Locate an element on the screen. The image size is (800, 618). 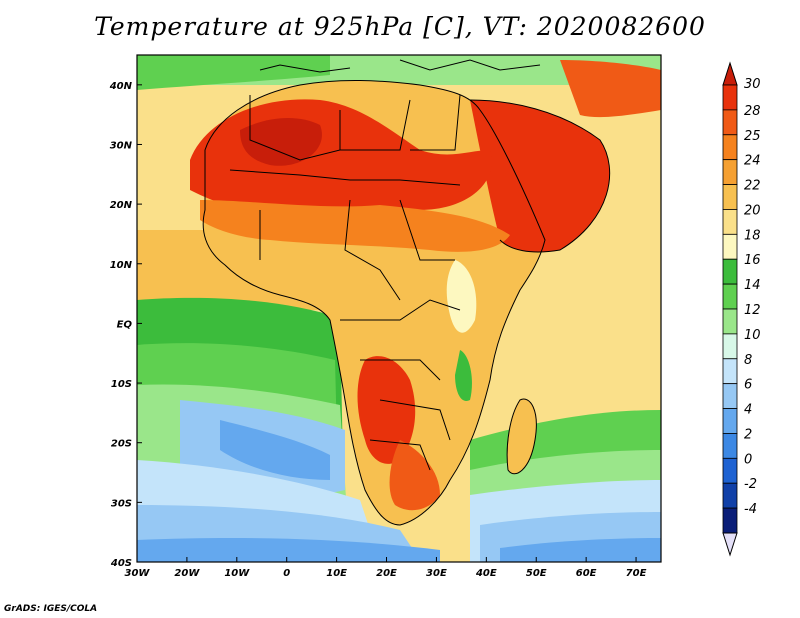
x-axis: 30W 20W 10W 0 10E 20E 30E 40E 50E 60E 70E is located at coordinates (386, 568).